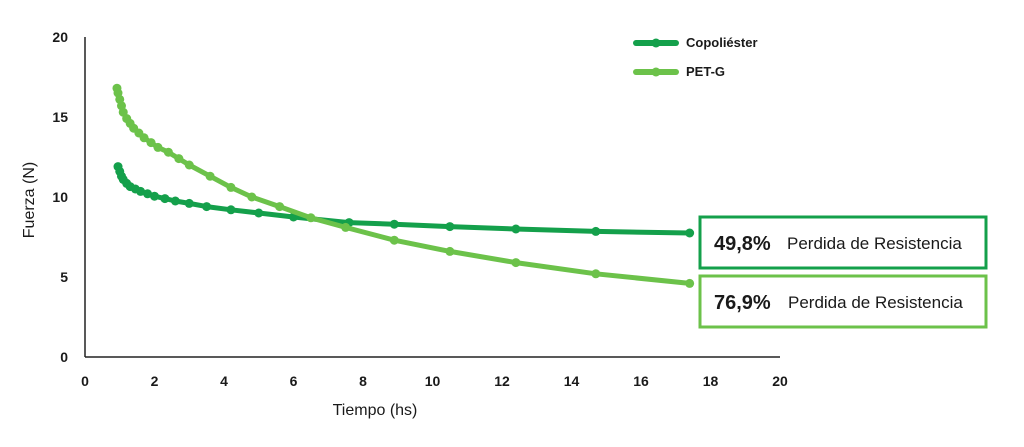  I want to click on x-tick-label-1: 2, so click(155, 381).